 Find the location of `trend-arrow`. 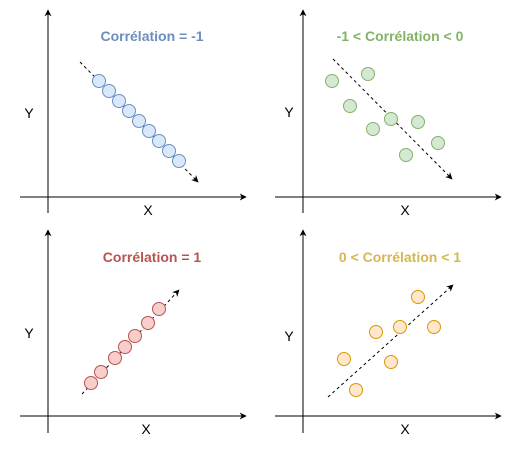

trend-arrow is located at coordinates (390, 341).